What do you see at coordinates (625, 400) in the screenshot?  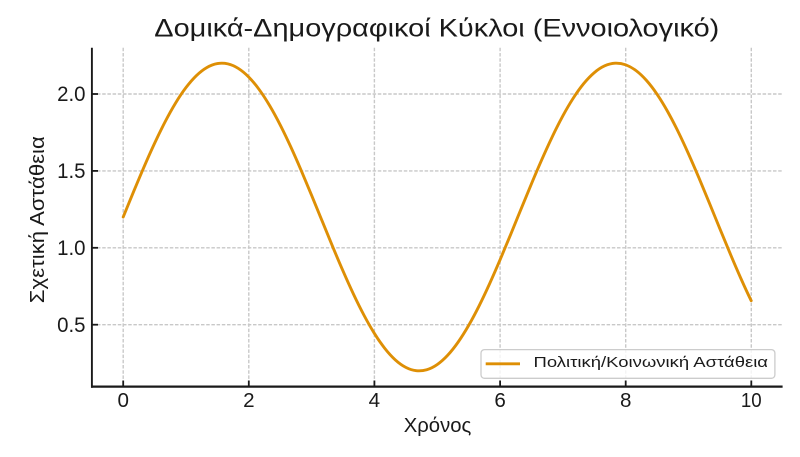 I see `svg-text: 8` at bounding box center [625, 400].